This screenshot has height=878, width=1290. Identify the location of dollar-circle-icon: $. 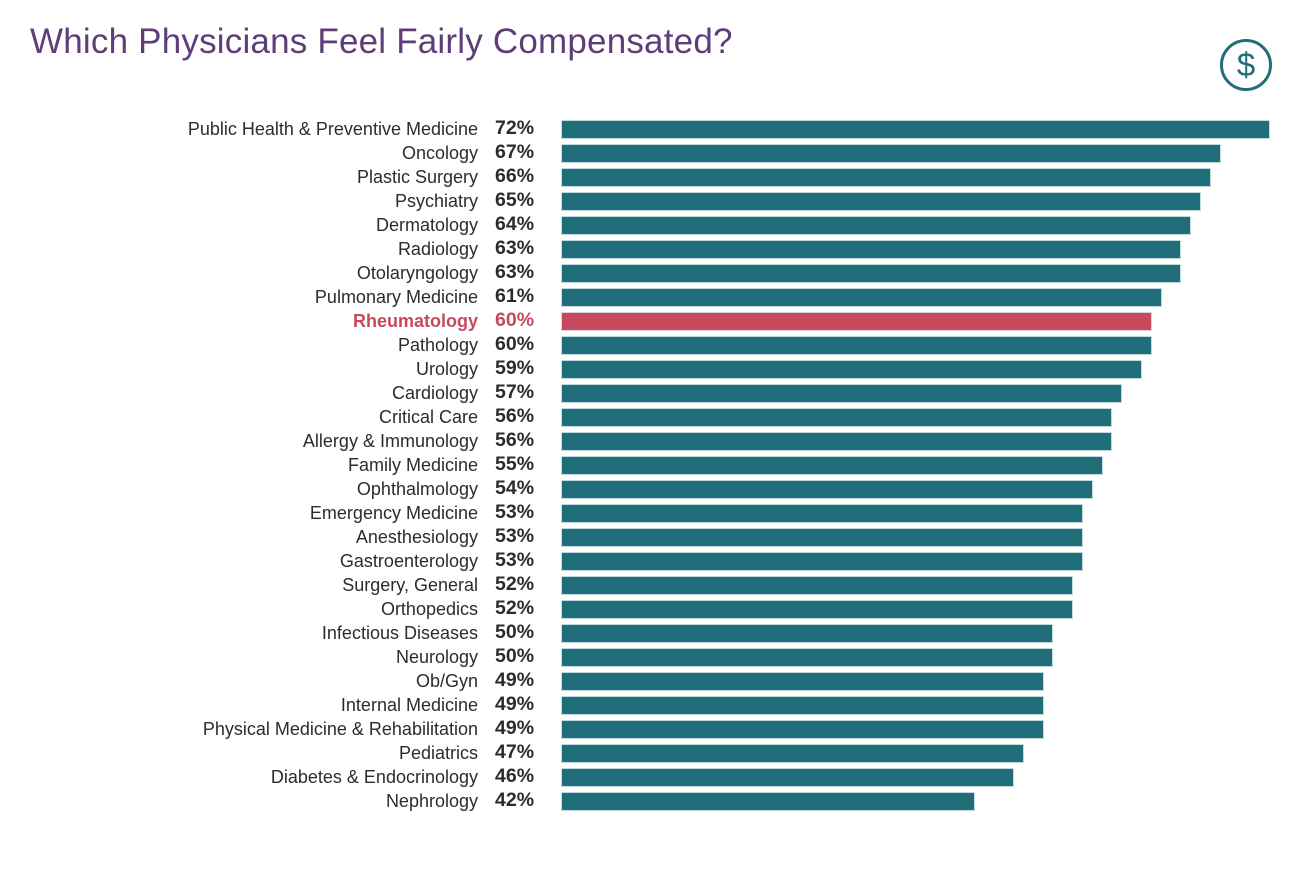
(1246, 65).